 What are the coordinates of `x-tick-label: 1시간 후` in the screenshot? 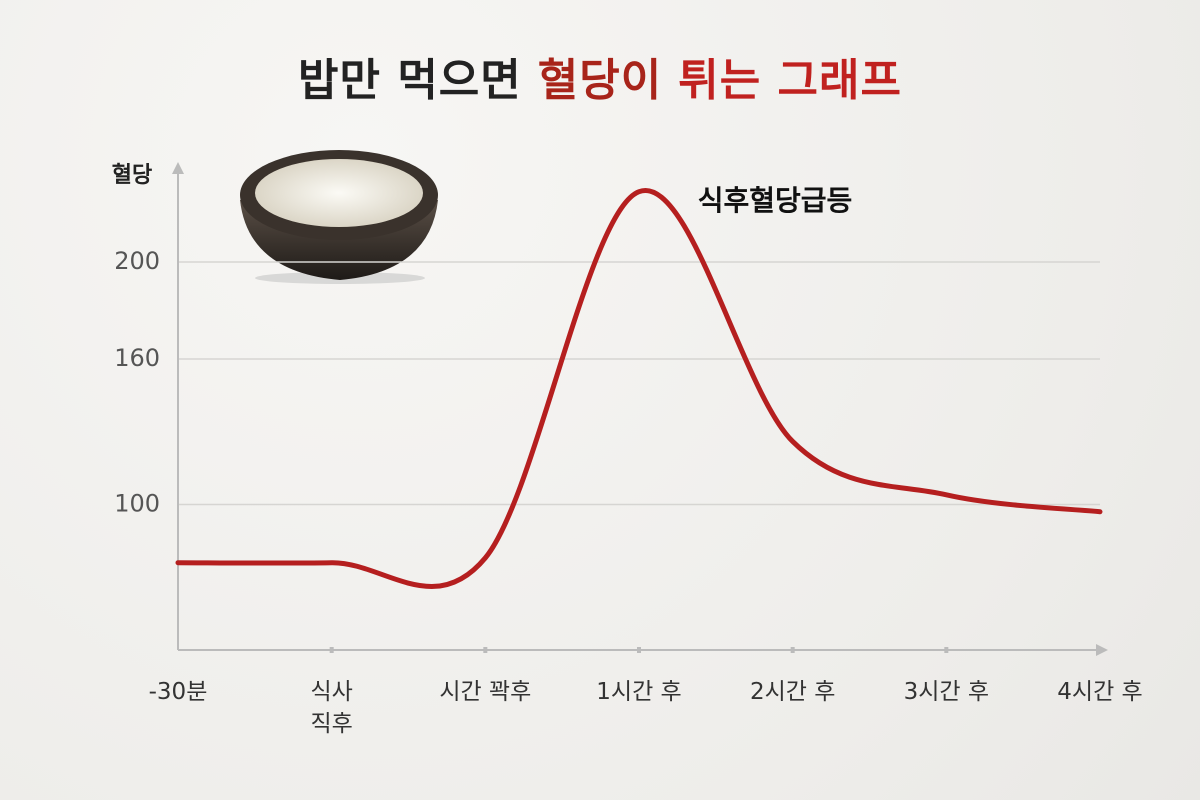 It's located at (639, 692).